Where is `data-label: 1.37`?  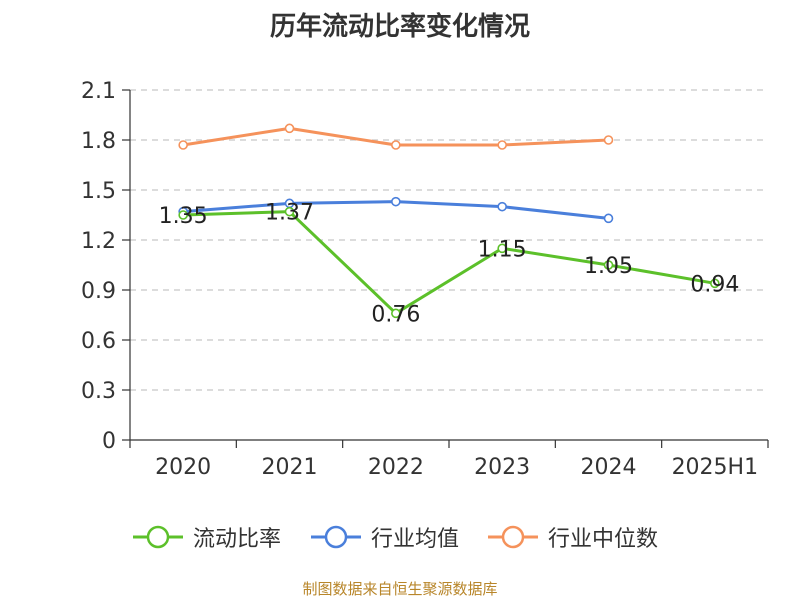 data-label: 1.37 is located at coordinates (289, 213).